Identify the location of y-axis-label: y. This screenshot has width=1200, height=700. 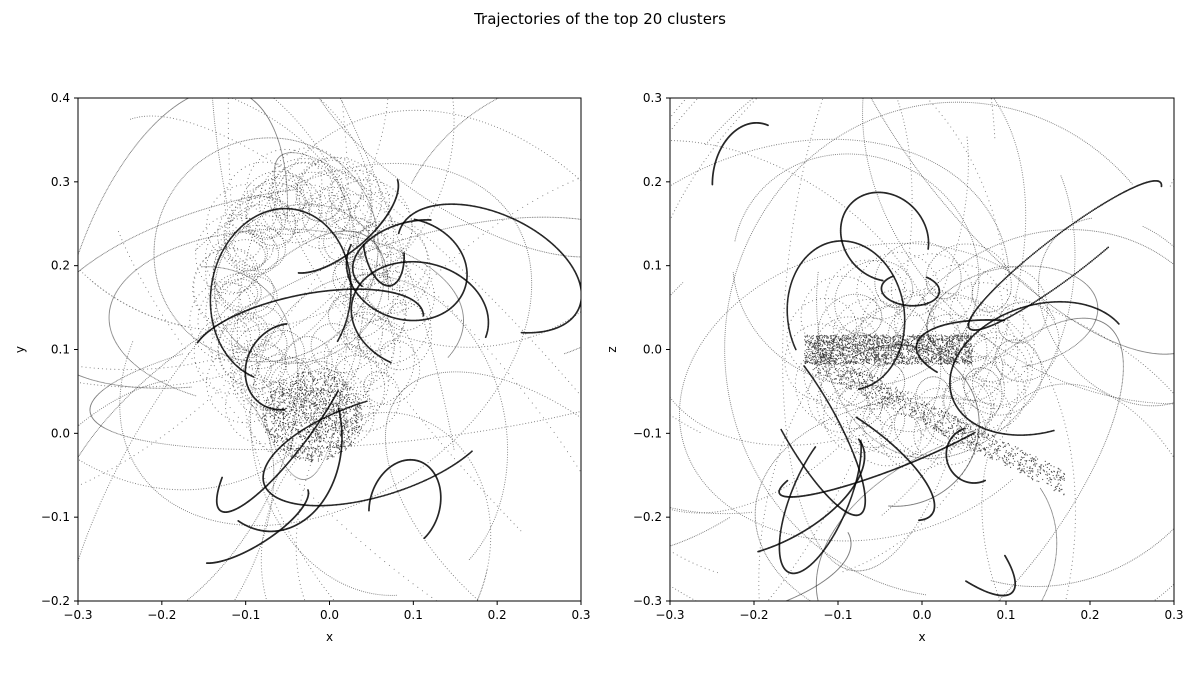
(20, 349).